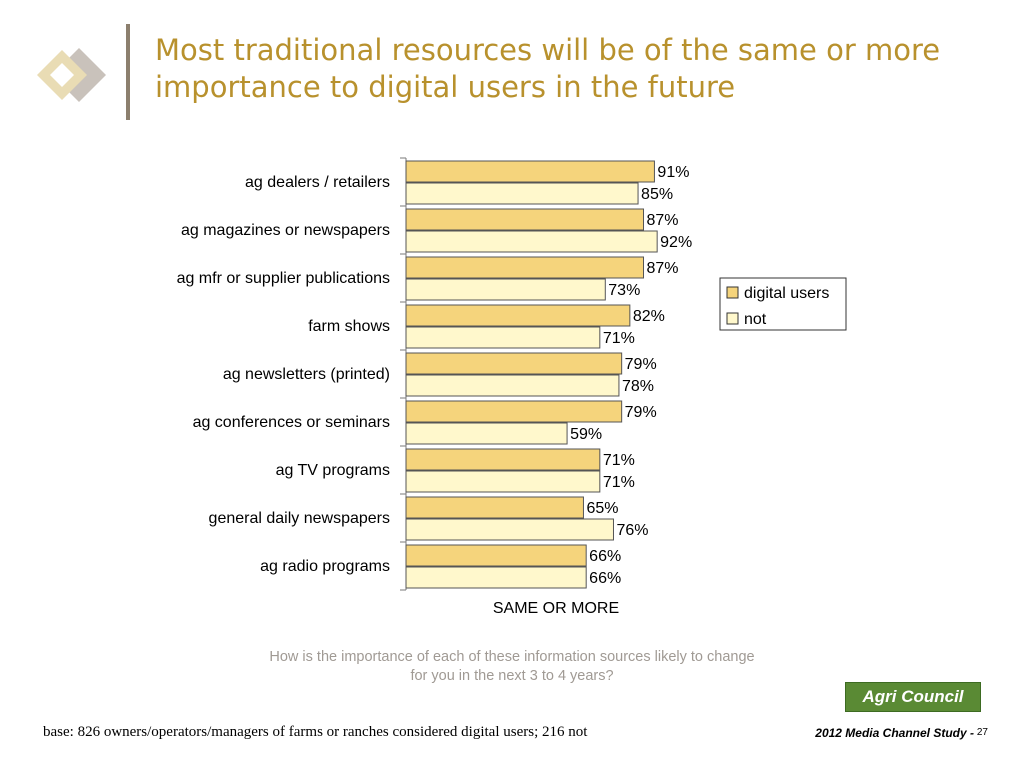 This screenshot has width=1024, height=768. I want to click on data-label: 82%, so click(649, 316).